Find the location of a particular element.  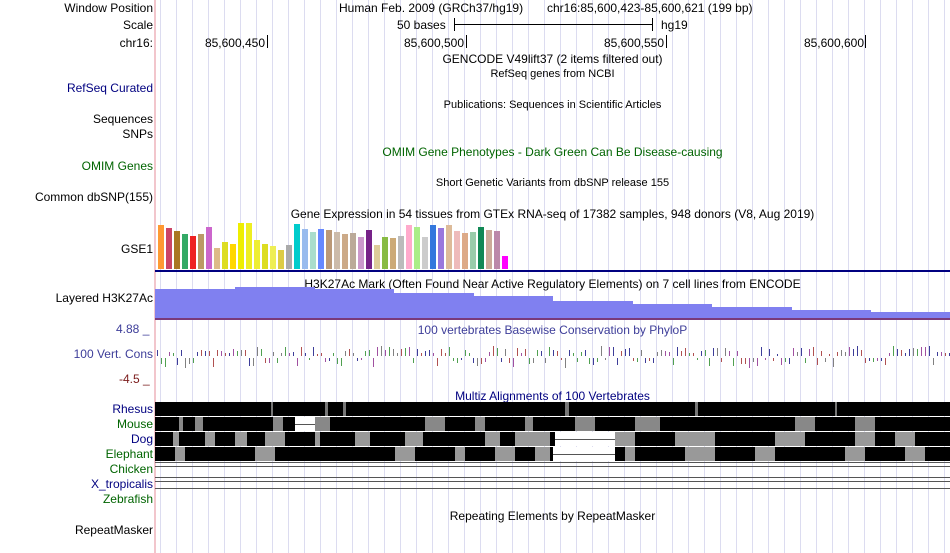

gencode-track-title: GENCODE V49lift37 (2 items filtered out) is located at coordinates (552, 59).